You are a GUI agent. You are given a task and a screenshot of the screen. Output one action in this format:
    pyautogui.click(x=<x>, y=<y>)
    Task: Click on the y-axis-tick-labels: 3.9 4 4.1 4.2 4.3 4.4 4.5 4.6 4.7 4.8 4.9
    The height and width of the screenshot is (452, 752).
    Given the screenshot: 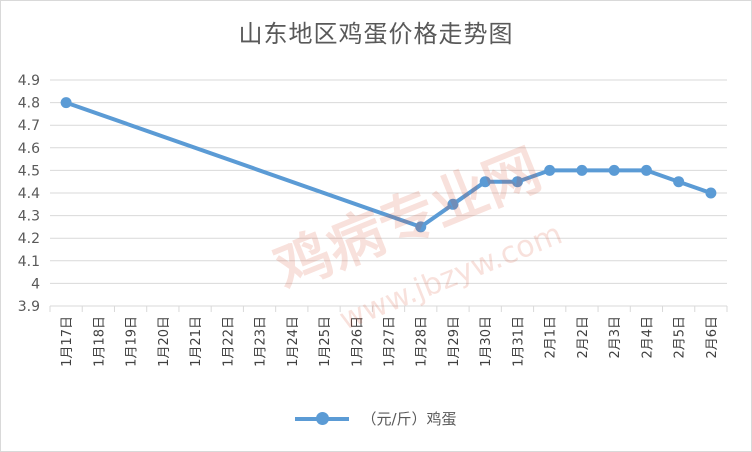 What is the action you would take?
    pyautogui.click(x=29, y=194)
    